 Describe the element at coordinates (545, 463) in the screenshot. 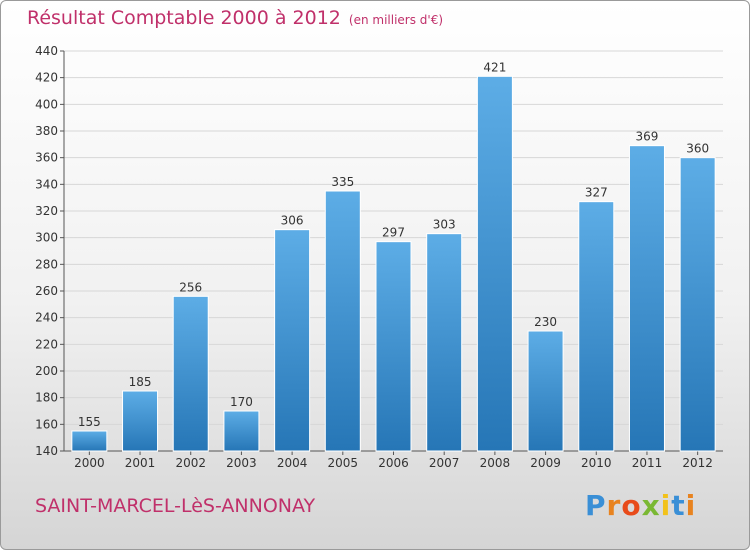

I see `x-tick-label: 2009` at that location.